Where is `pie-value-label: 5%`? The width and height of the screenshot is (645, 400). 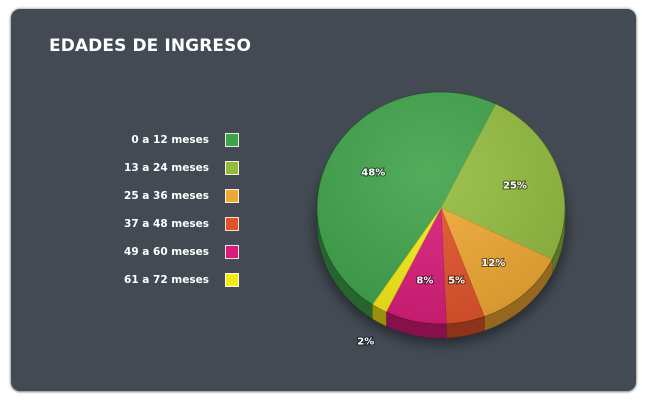
pie-value-label: 5% is located at coordinates (456, 281).